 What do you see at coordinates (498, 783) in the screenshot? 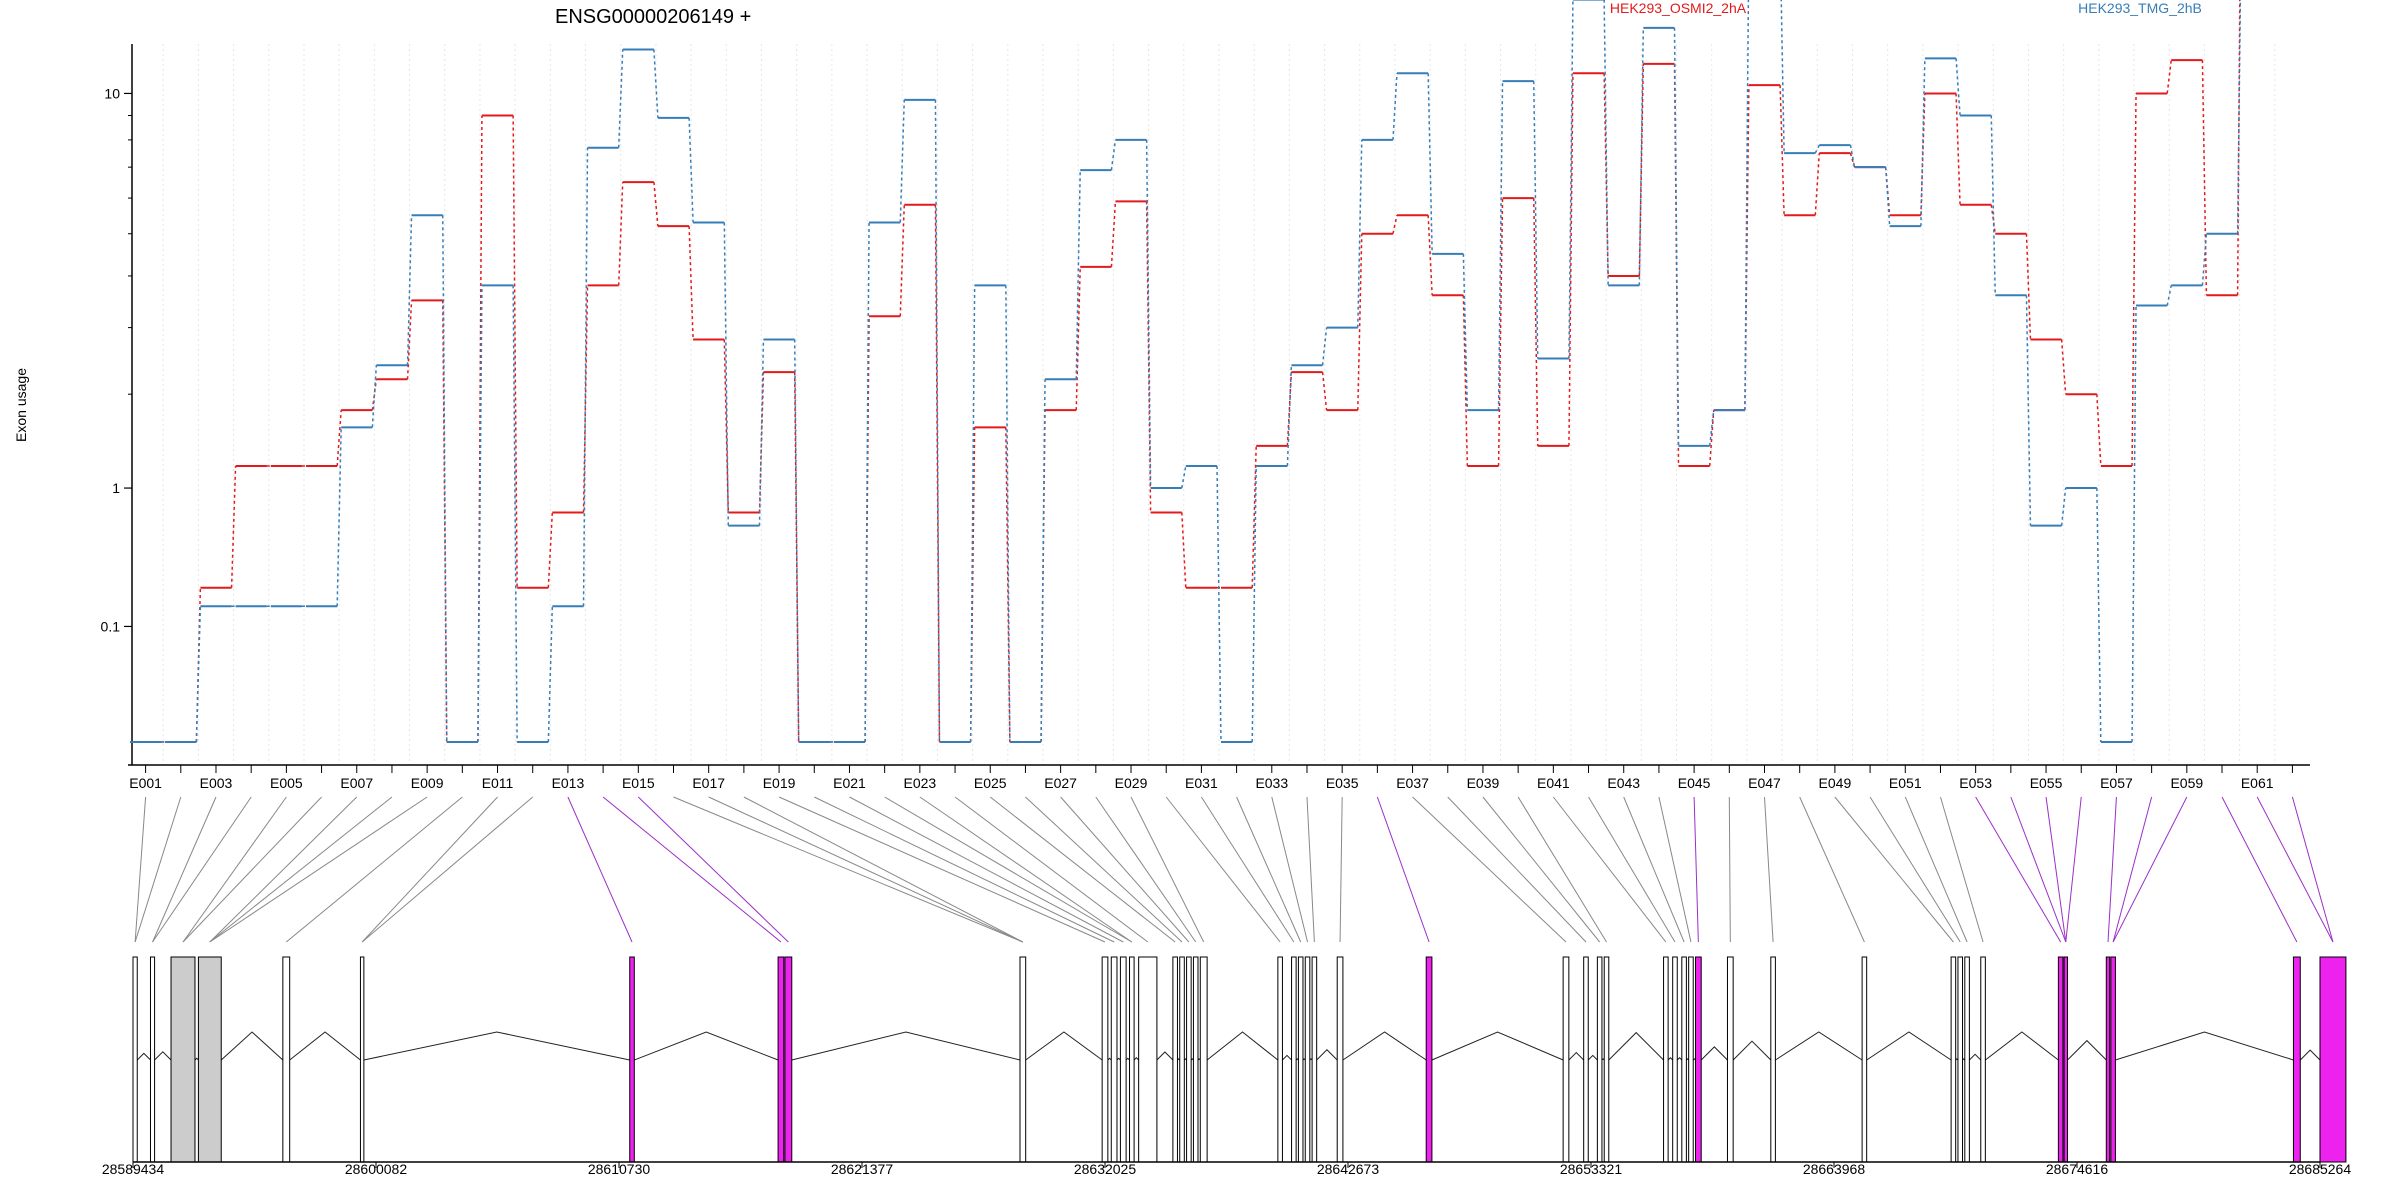
I see `x-tick-label: E011` at bounding box center [498, 783].